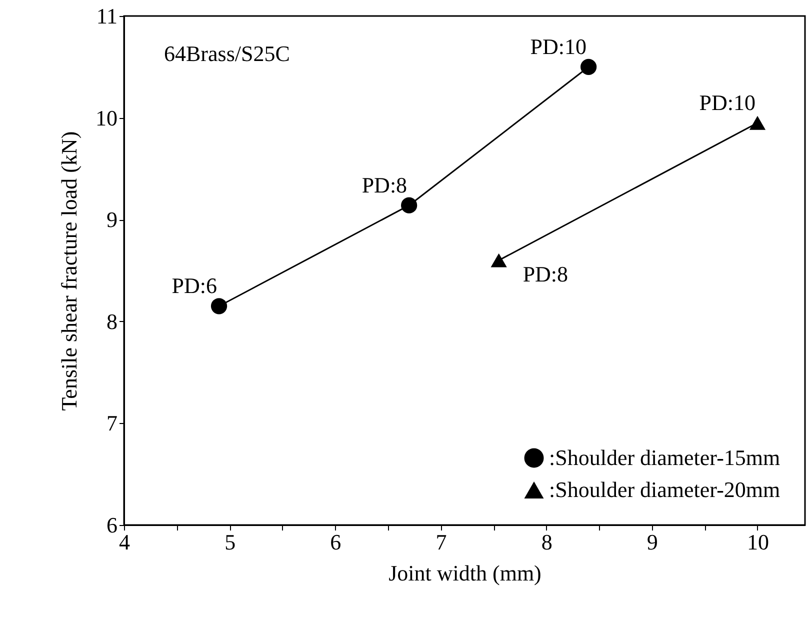 This screenshot has height=625, width=807. What do you see at coordinates (112, 321) in the screenshot?
I see `y-tick-label: 8` at bounding box center [112, 321].